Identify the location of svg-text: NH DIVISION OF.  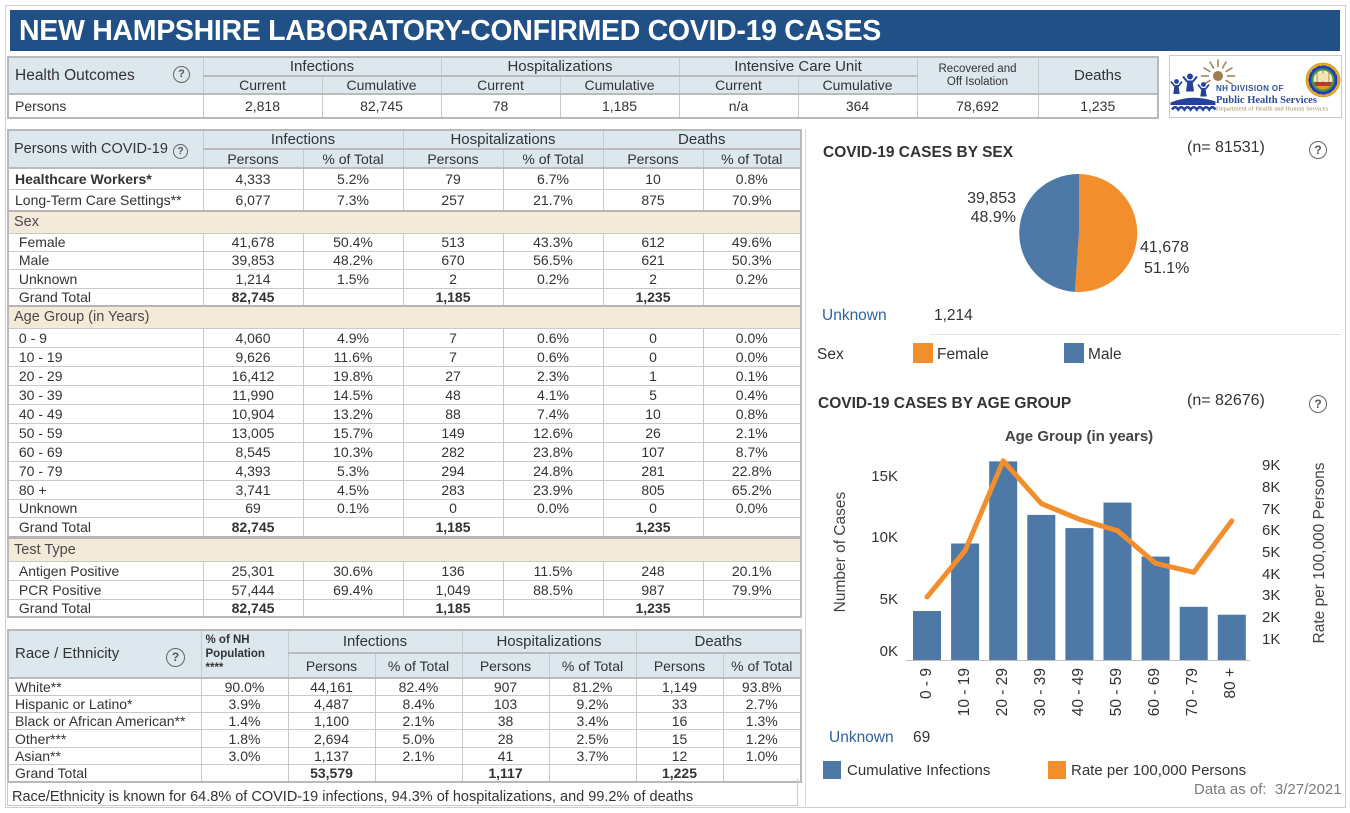
(1250, 88).